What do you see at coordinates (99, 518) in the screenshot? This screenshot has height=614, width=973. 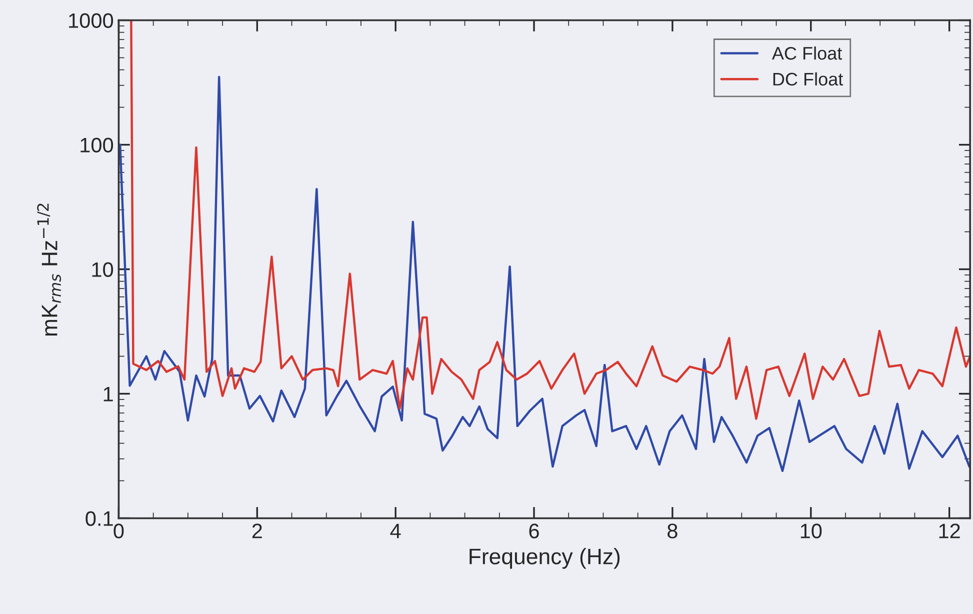 I see `y-tick-label: 0.1` at bounding box center [99, 518].